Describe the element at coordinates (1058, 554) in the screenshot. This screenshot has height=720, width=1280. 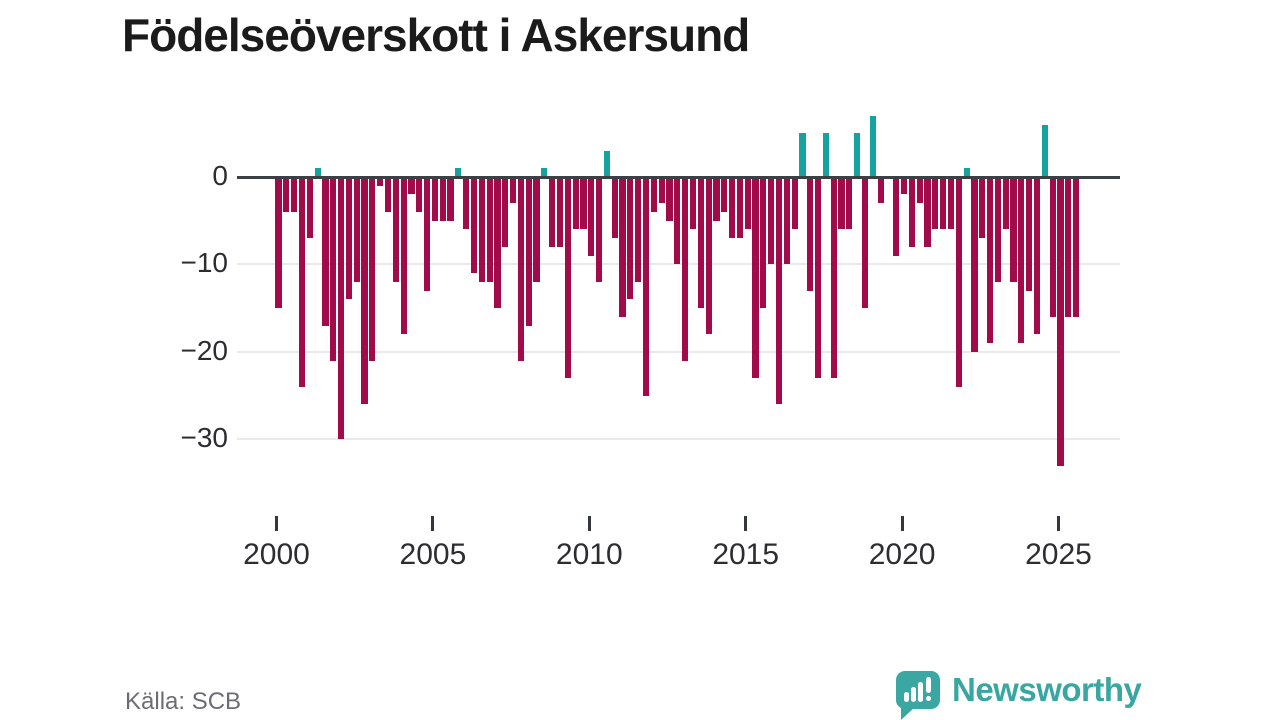
I see `x-axis-tick-label: 2025` at that location.